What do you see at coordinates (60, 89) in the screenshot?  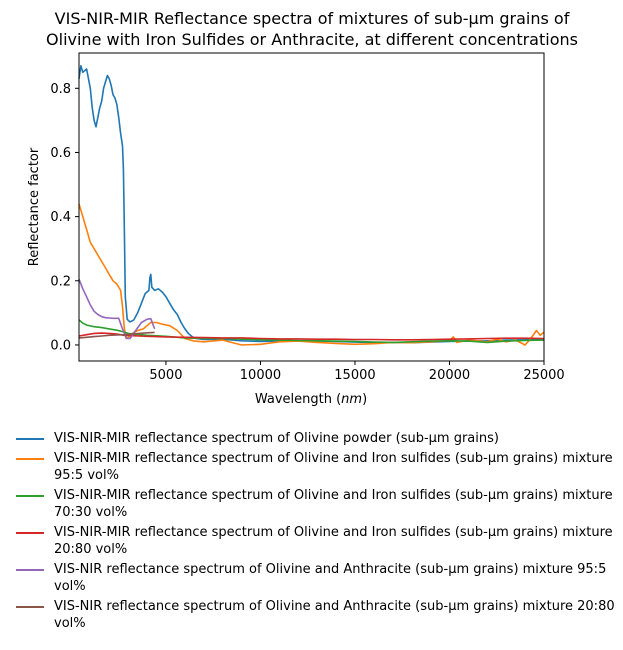 I see `y-tick-label: 0.8` at bounding box center [60, 89].